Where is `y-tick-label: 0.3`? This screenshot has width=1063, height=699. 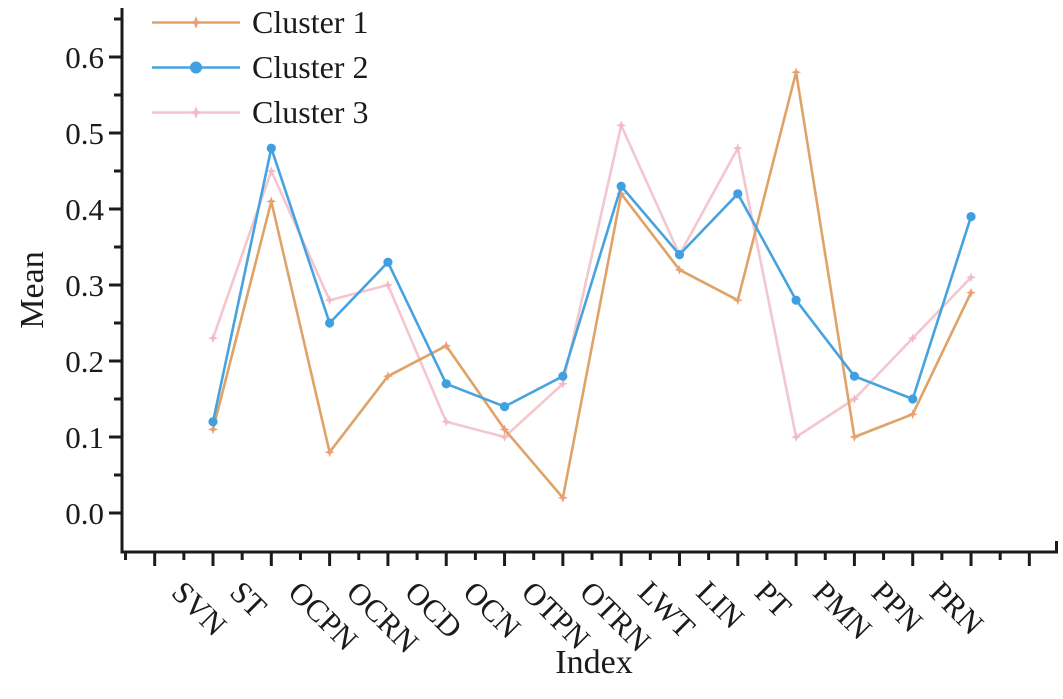 y-tick-label: 0.3 is located at coordinates (84, 285).